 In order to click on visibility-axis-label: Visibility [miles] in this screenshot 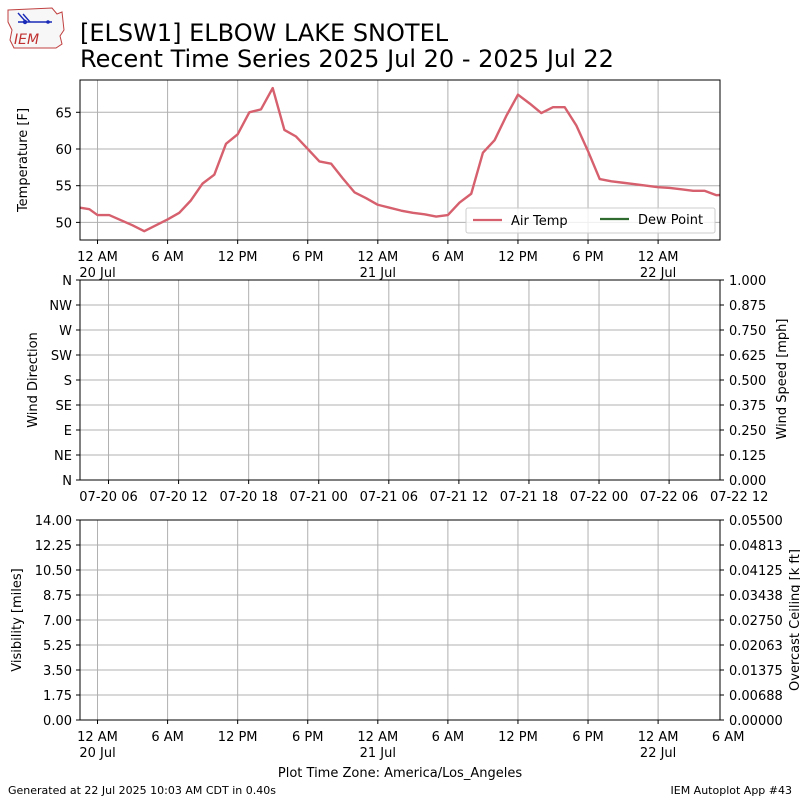, I will do `click(17, 619)`.